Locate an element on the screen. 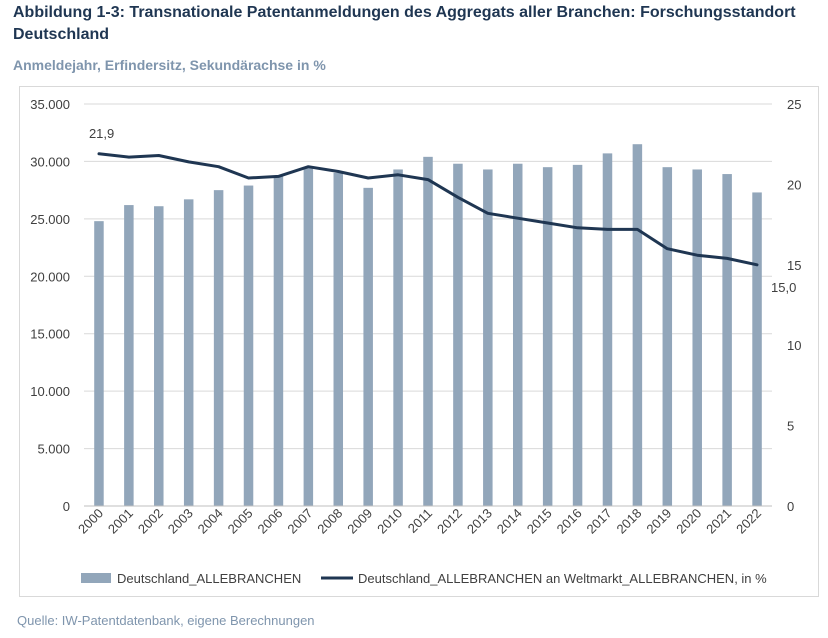 This screenshot has width=828, height=638. y-primary-tick-label: 15.000 is located at coordinates (50, 334).